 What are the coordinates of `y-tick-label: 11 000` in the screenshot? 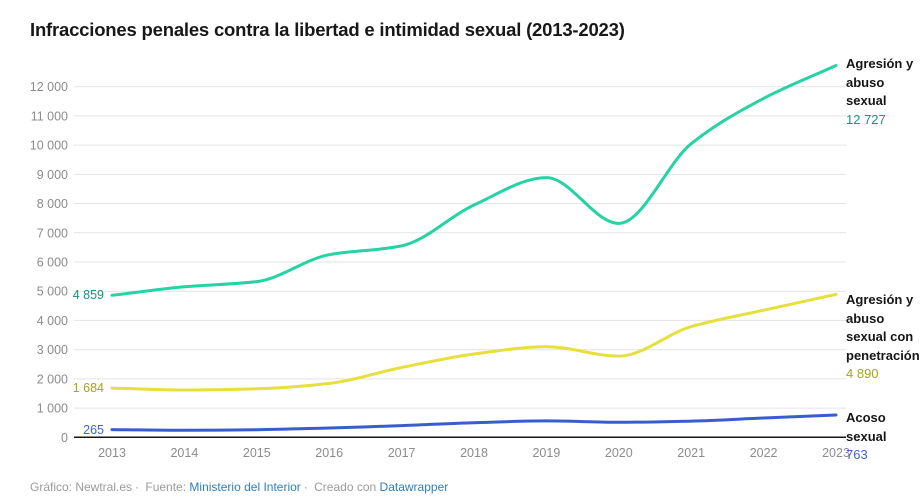 It's located at (49, 116).